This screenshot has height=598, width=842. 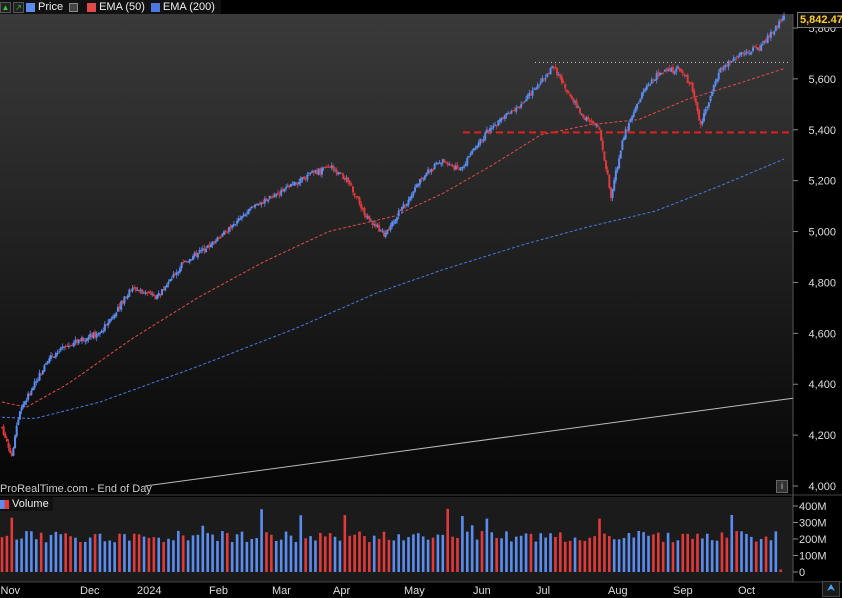 What do you see at coordinates (18, 7) in the screenshot?
I see `trend-up-icon: ↗` at bounding box center [18, 7].